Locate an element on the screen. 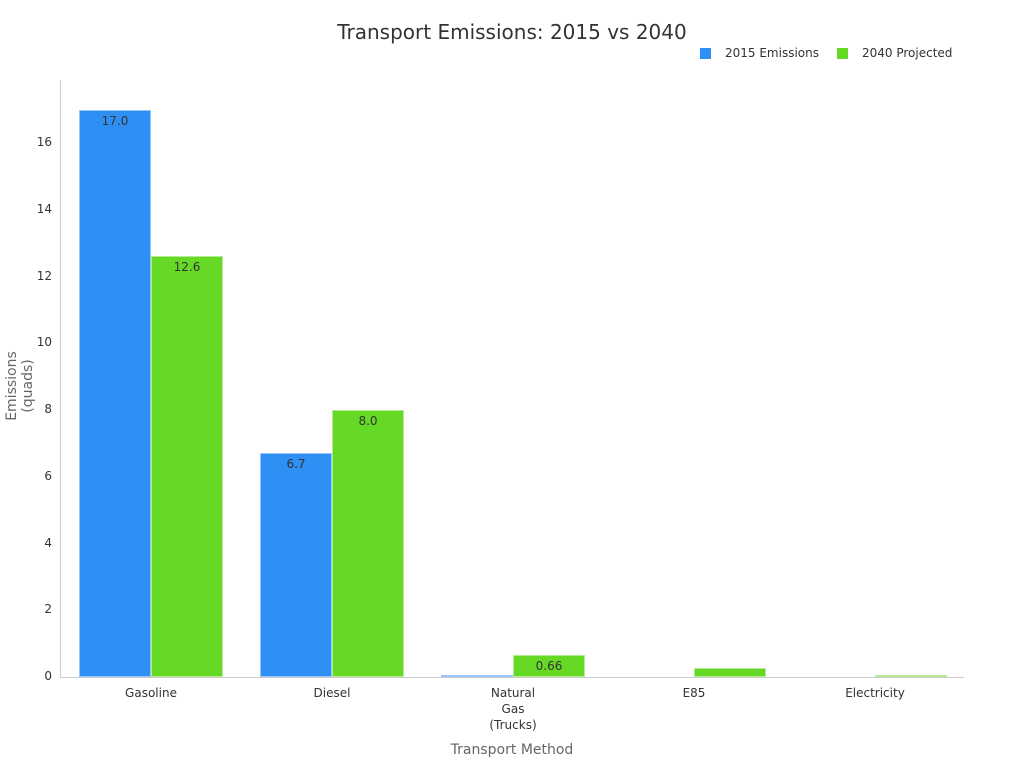 This screenshot has width=1024, height=768. y-tick: 8 is located at coordinates (48, 409).